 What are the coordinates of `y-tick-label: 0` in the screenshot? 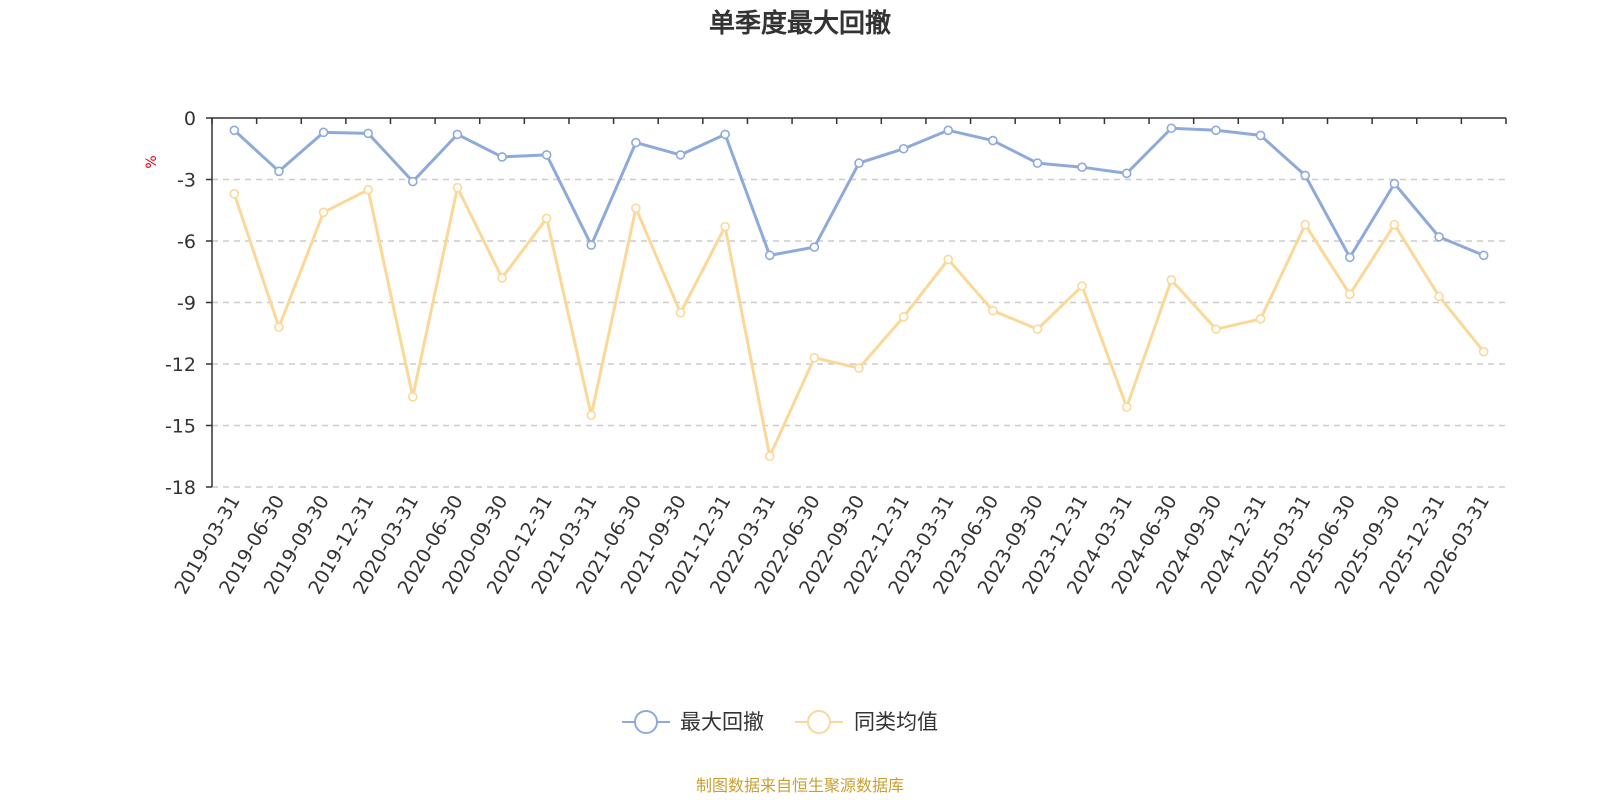 It's located at (190, 119).